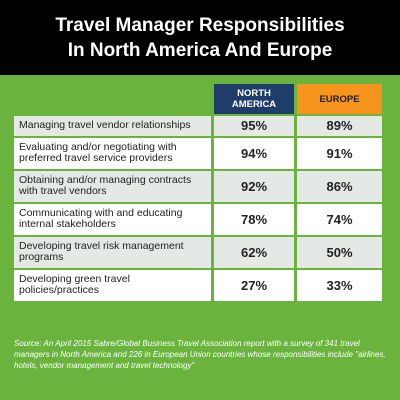  I want to click on cell-value: 74%, so click(339, 219).